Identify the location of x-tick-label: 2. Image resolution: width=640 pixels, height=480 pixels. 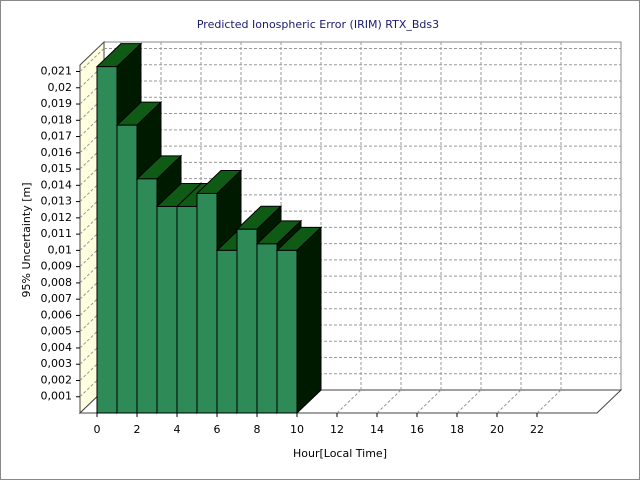
(137, 429).